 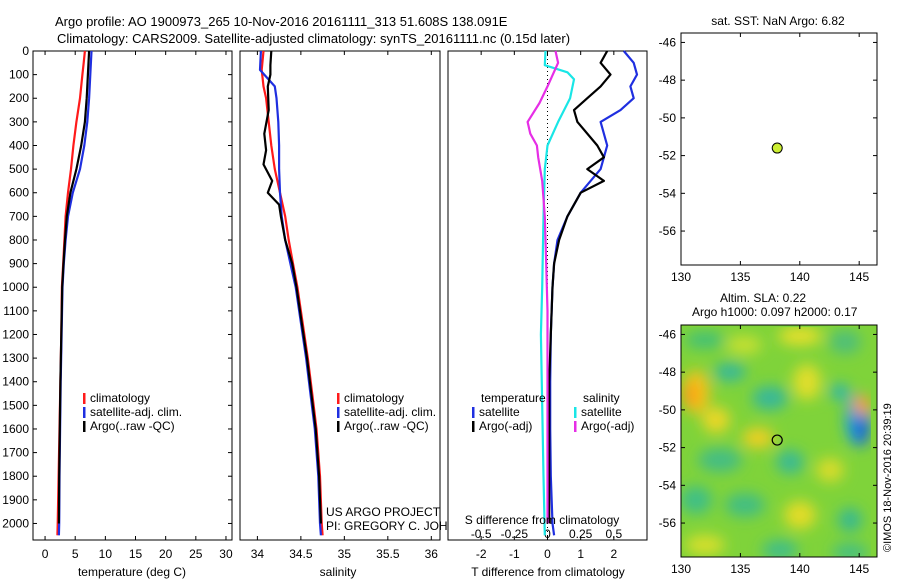 I want to click on temperature-tick-label: 5, so click(x=75, y=554).